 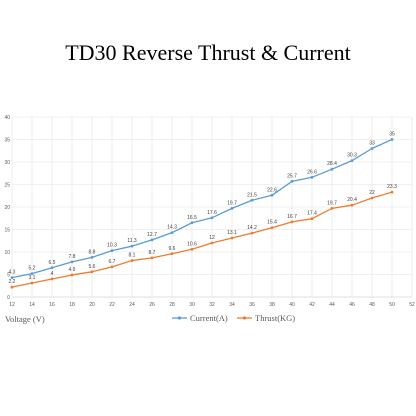 What do you see at coordinates (352, 156) in the screenshot?
I see `data-label: 30.3` at bounding box center [352, 156].